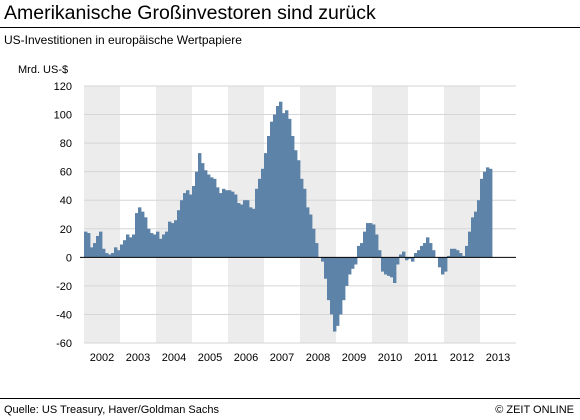  Describe the element at coordinates (462, 358) in the screenshot. I see `x-tick-label-2012: 2012` at that location.